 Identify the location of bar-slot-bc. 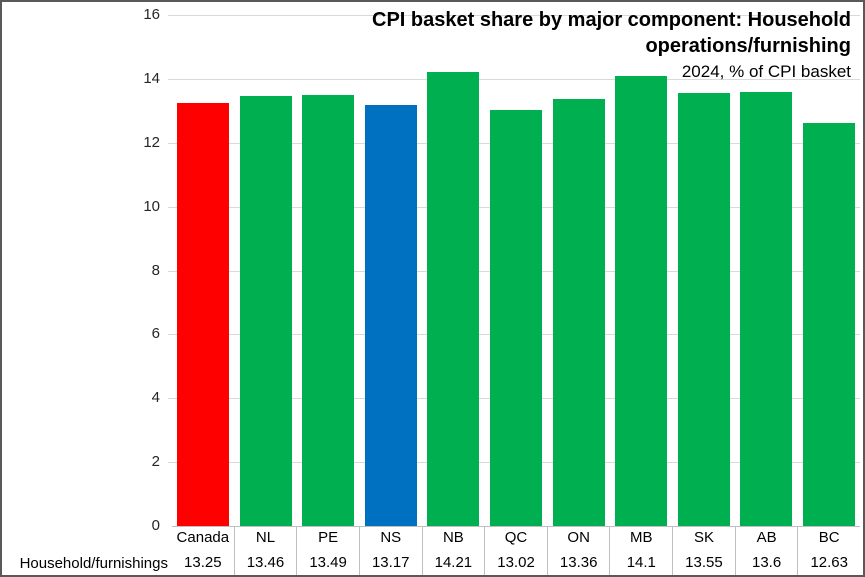
(828, 270).